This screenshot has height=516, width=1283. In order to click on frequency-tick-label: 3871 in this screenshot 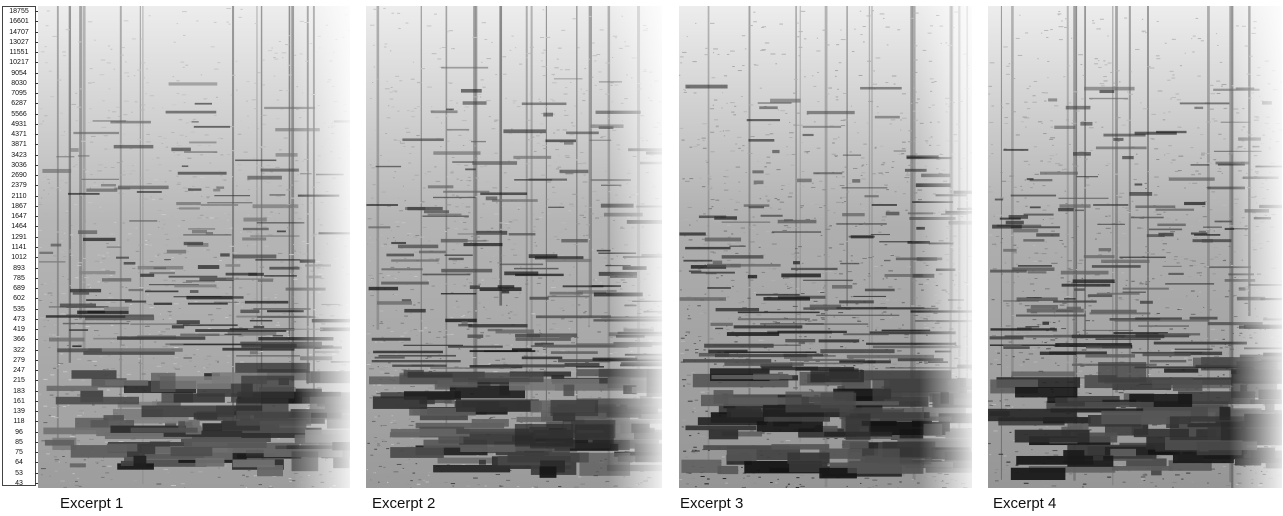, I will do `click(19, 145)`.